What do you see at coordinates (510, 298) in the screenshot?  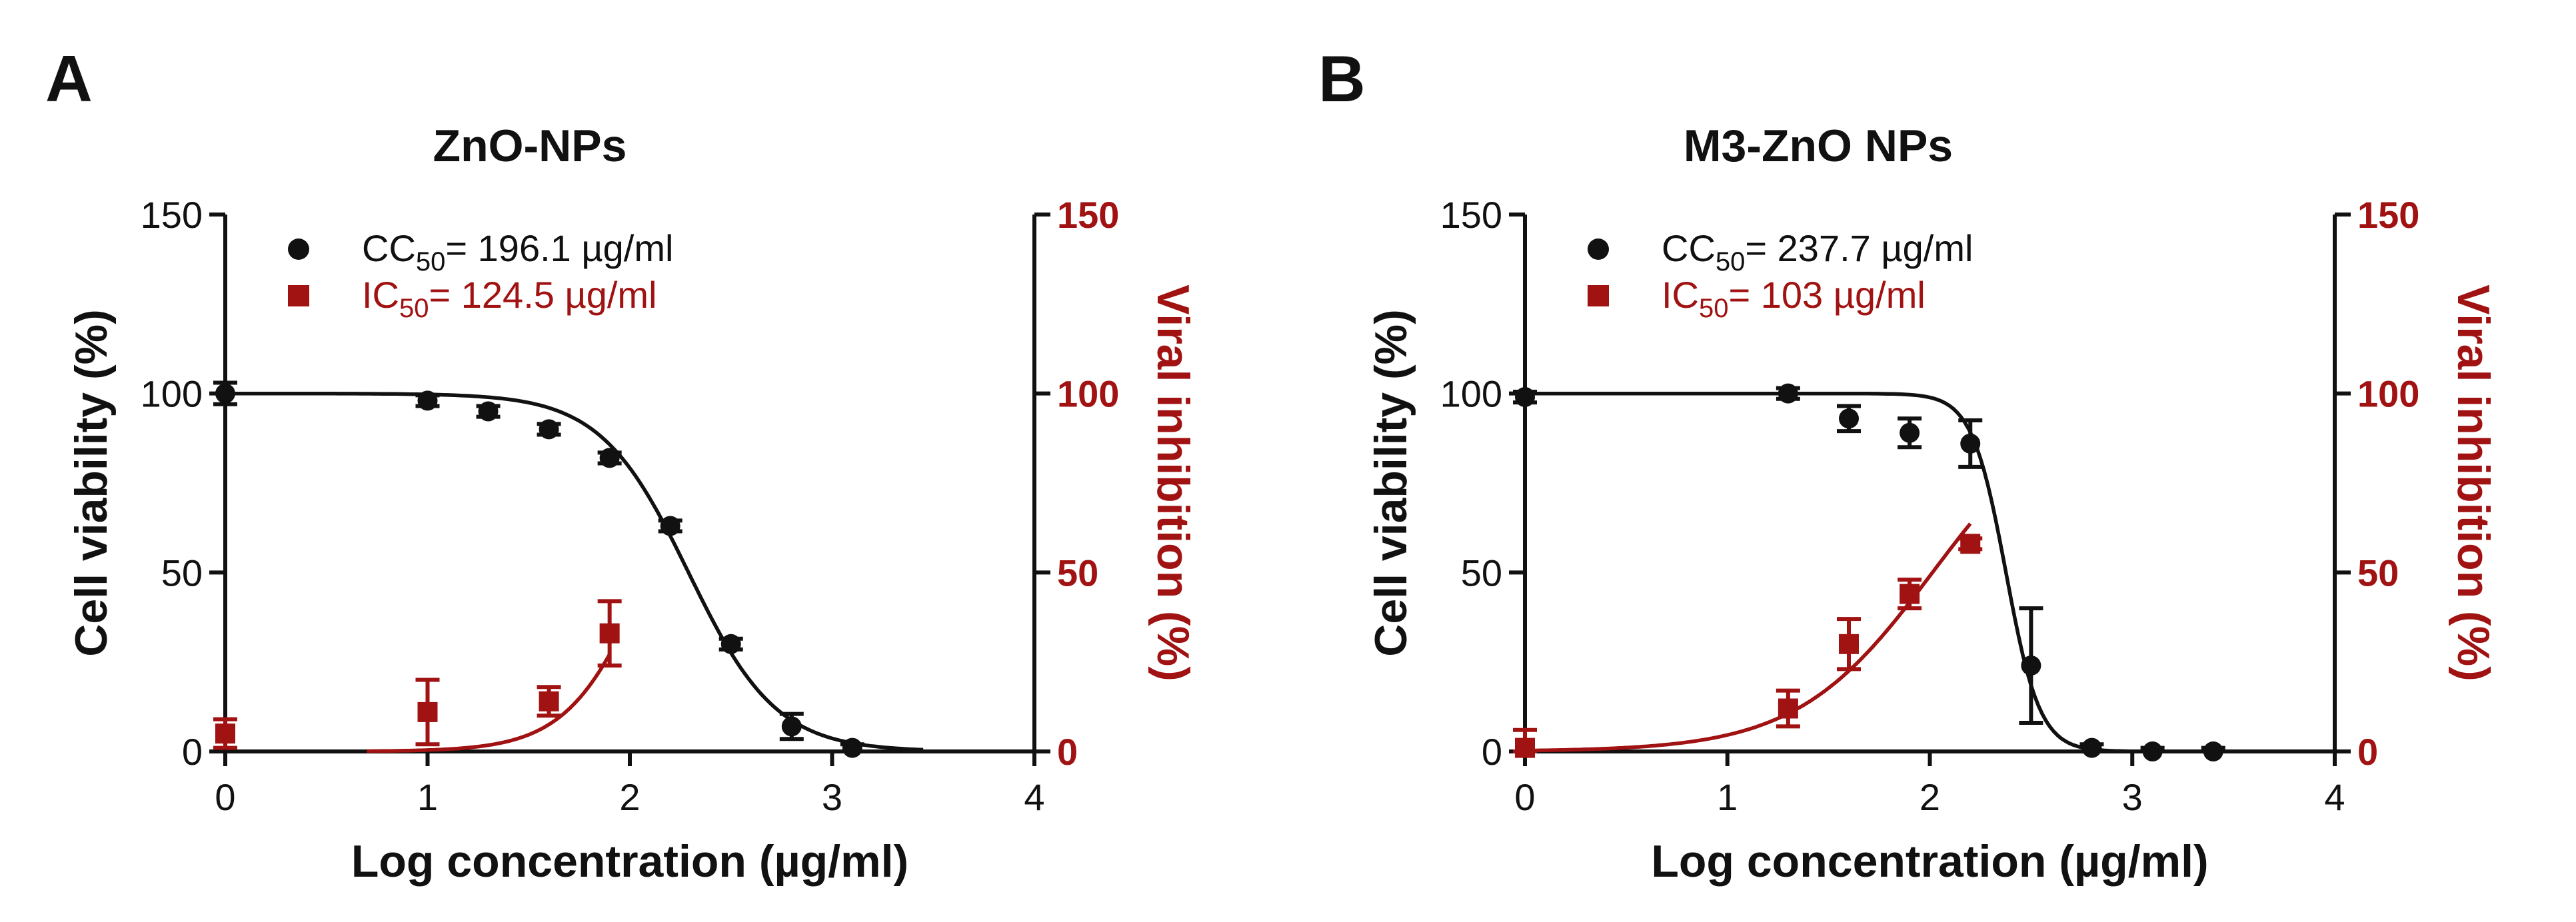 I see `legend-label: IC50= 124.5 µg/ml` at bounding box center [510, 298].